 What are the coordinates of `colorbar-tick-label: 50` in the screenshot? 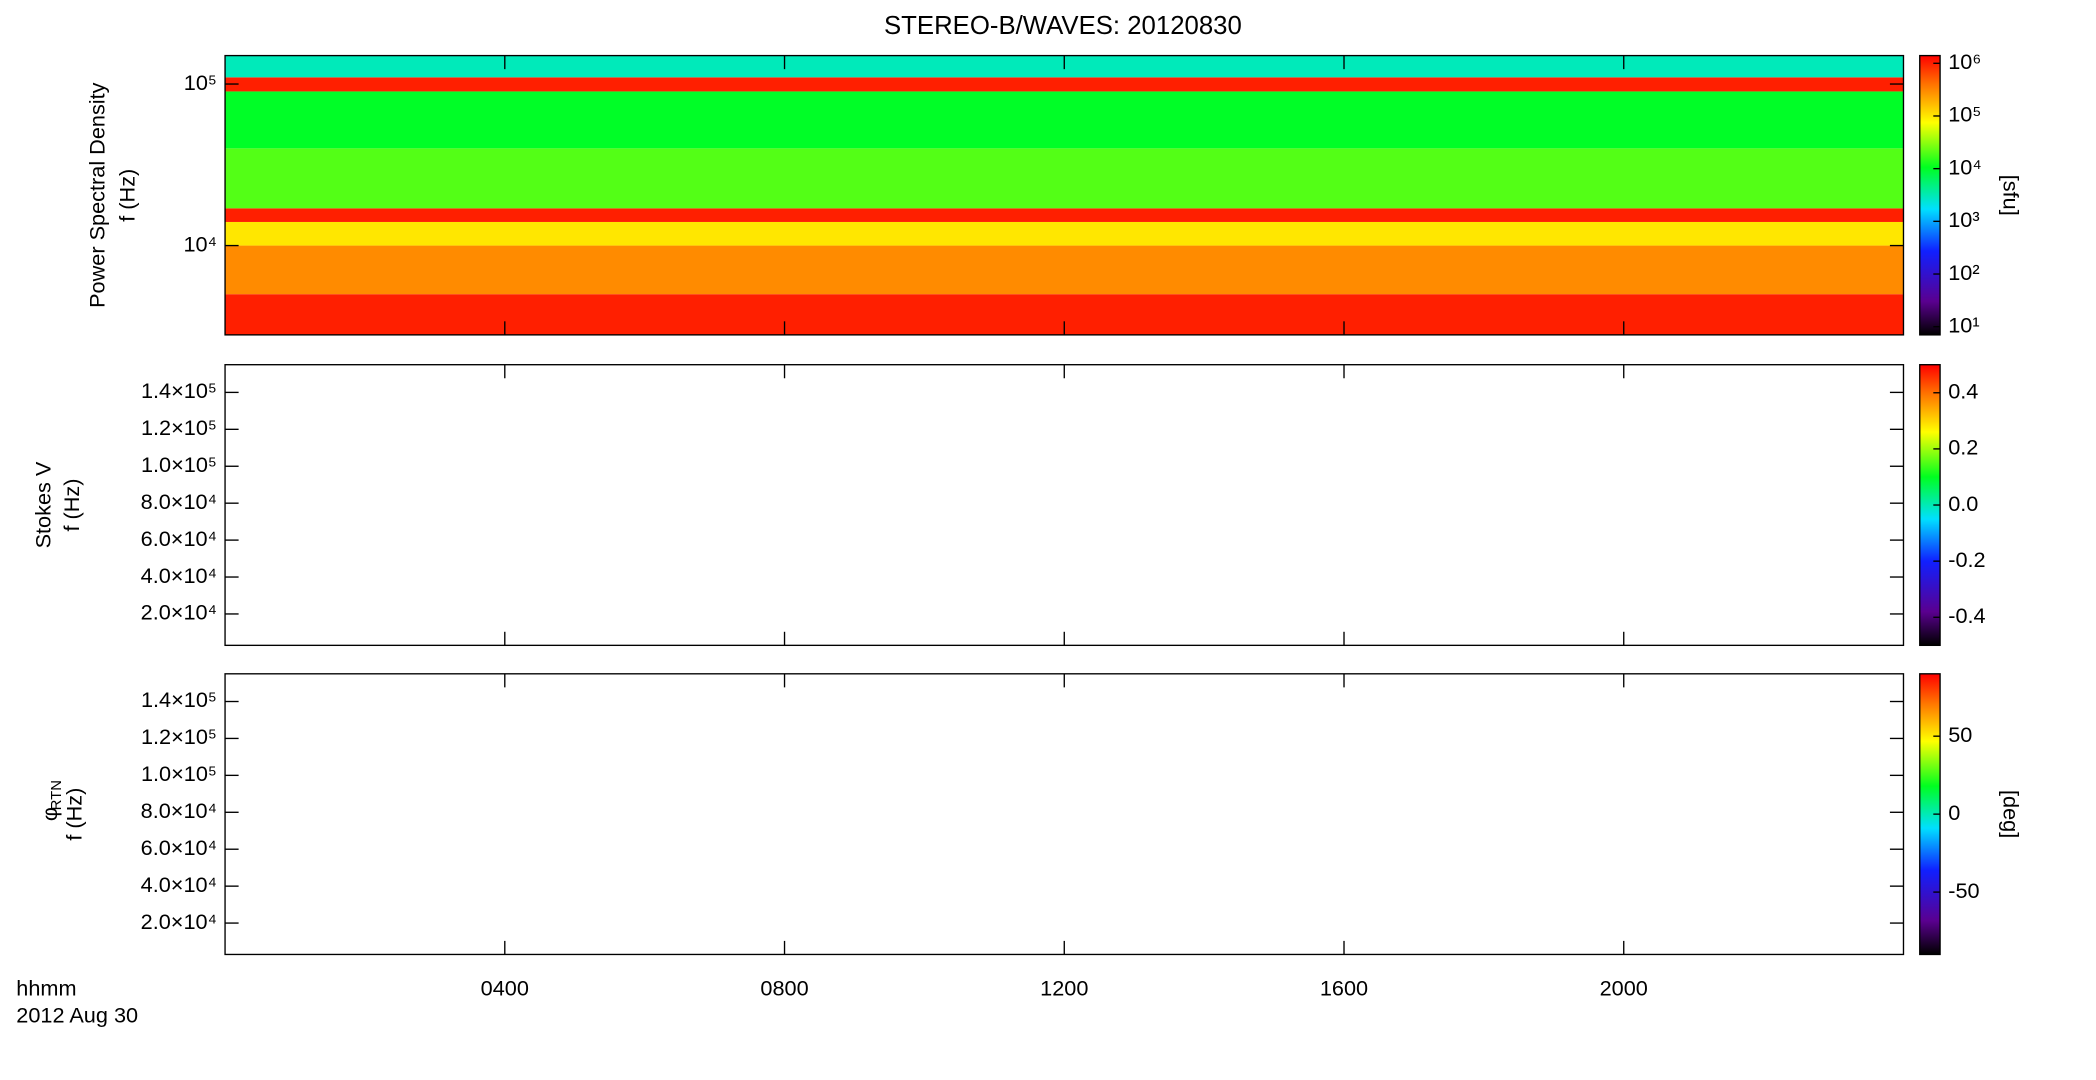 It's located at (1960, 734).